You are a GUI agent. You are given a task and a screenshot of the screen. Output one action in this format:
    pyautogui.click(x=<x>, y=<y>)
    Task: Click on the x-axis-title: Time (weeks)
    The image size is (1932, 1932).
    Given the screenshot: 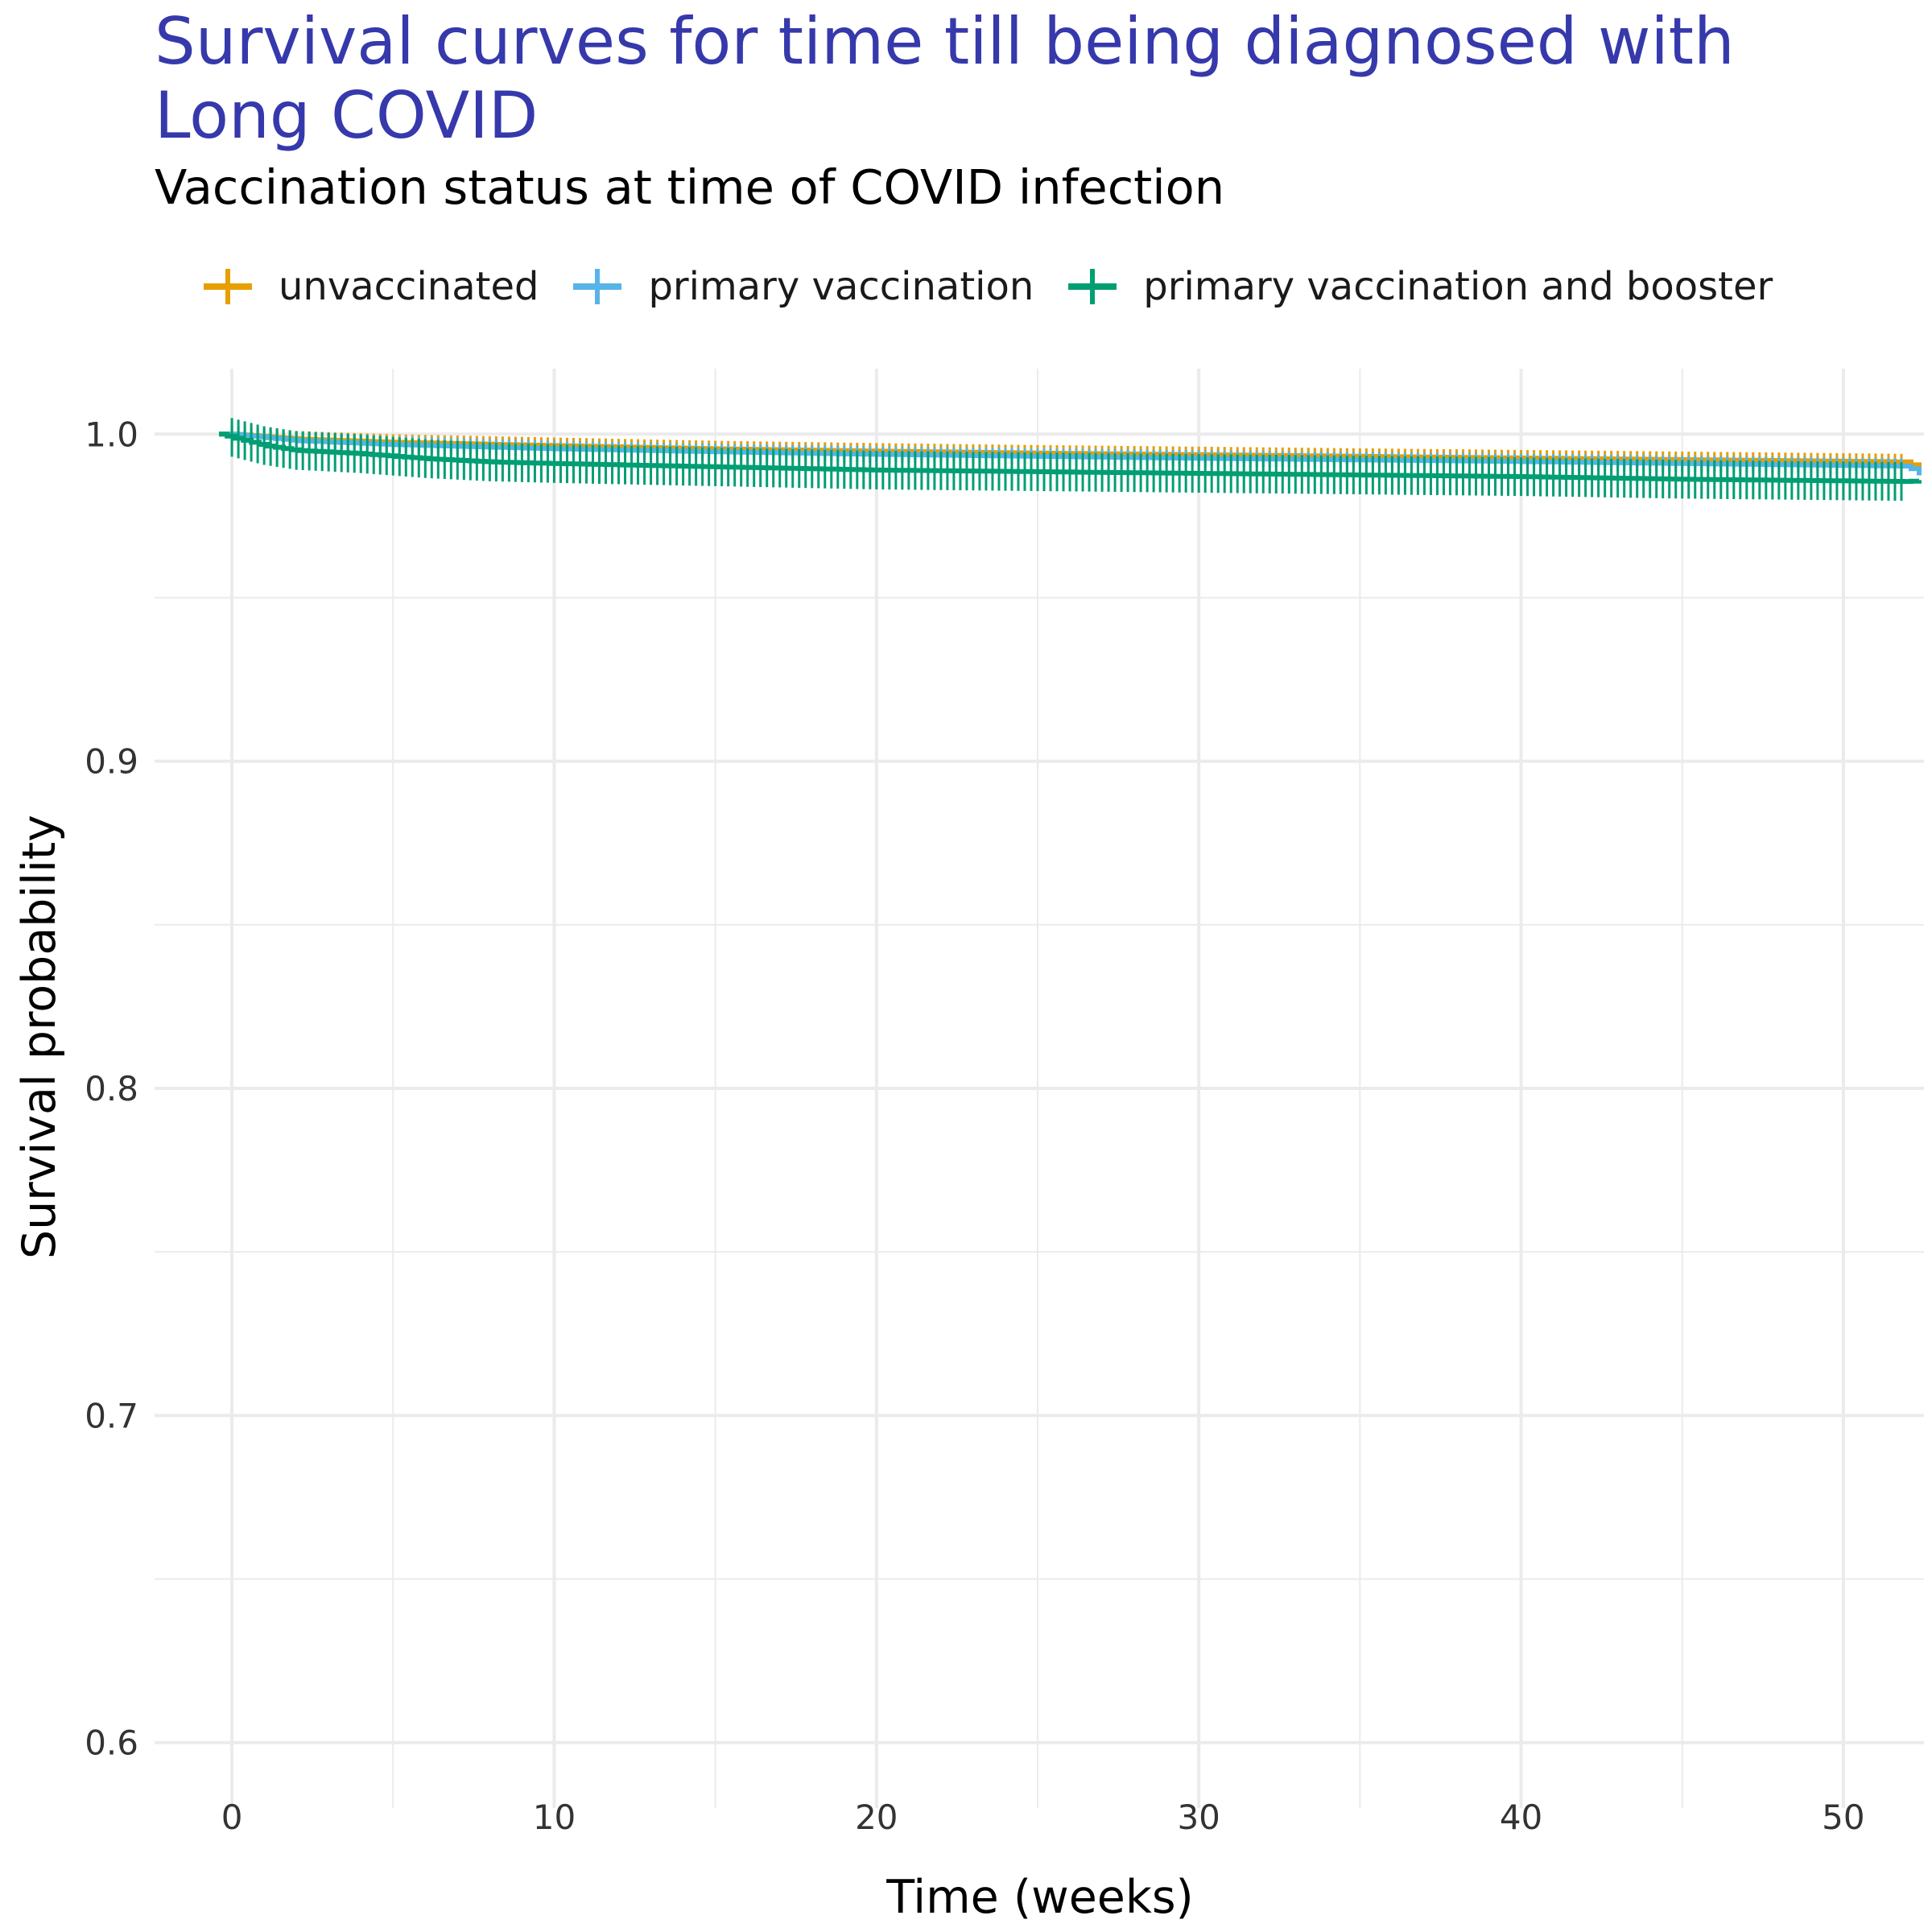 What is the action you would take?
    pyautogui.click(x=1040, y=1897)
    